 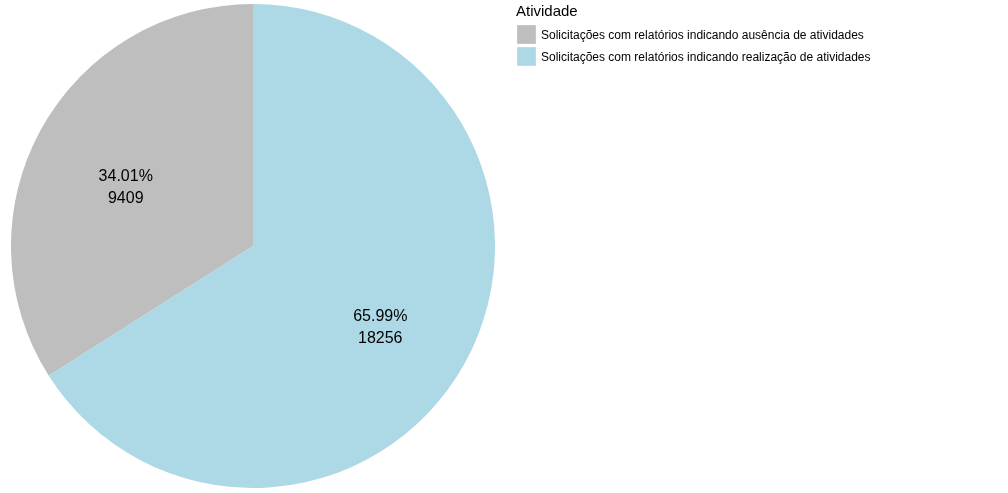 What do you see at coordinates (380, 326) in the screenshot?
I see `data-label: 65.99% 18256` at bounding box center [380, 326].